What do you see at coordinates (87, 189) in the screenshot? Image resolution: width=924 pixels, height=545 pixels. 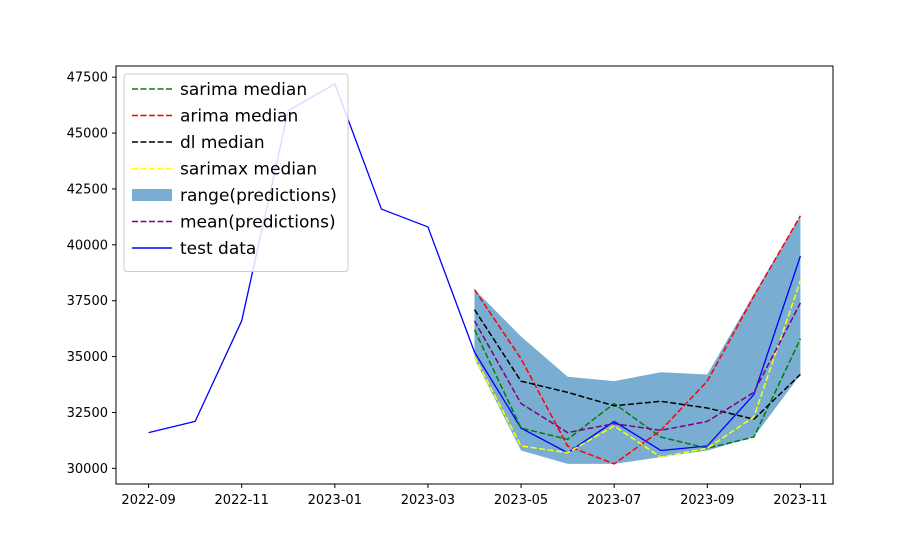 I see `y-tick-label: 42500` at bounding box center [87, 189].